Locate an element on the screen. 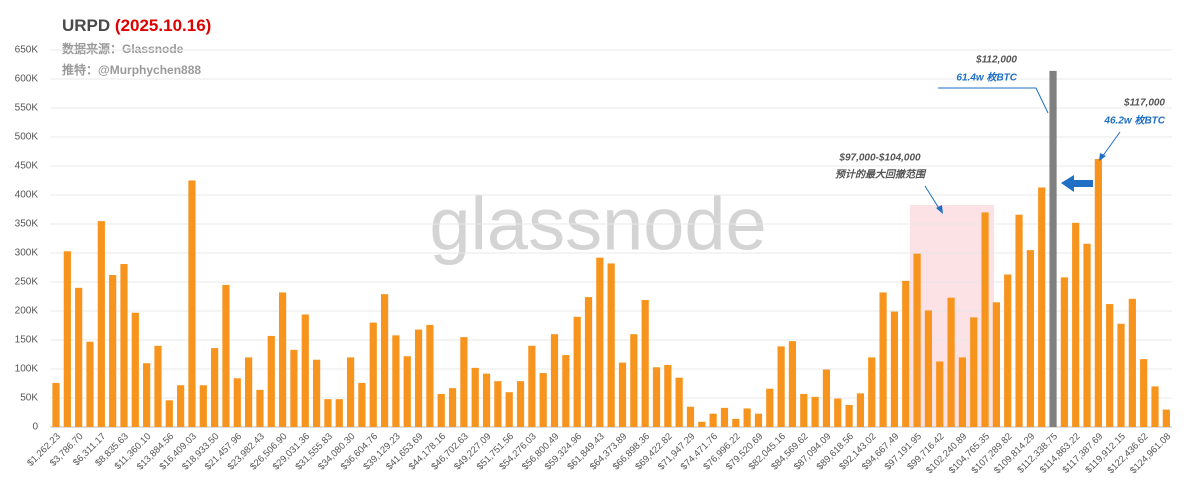 This screenshot has width=1200, height=486. chart-title: URPD (2025.10.16) is located at coordinates (136, 25).